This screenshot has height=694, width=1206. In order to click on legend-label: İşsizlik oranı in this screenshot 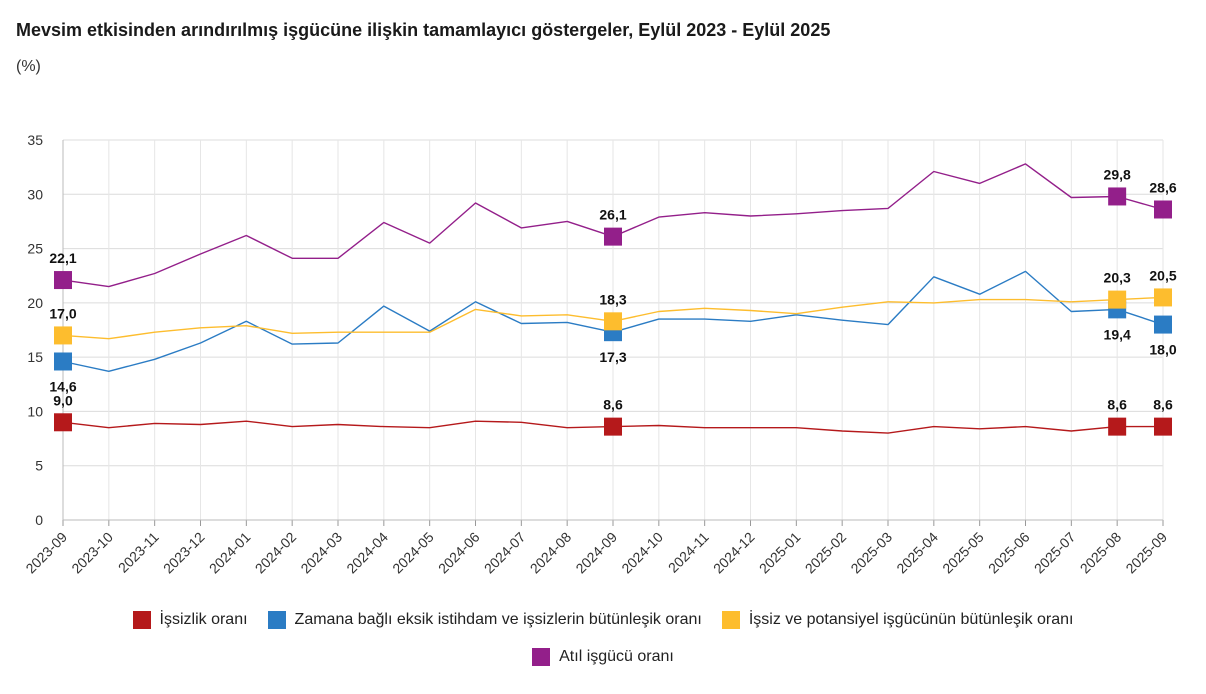, I will do `click(203, 619)`.